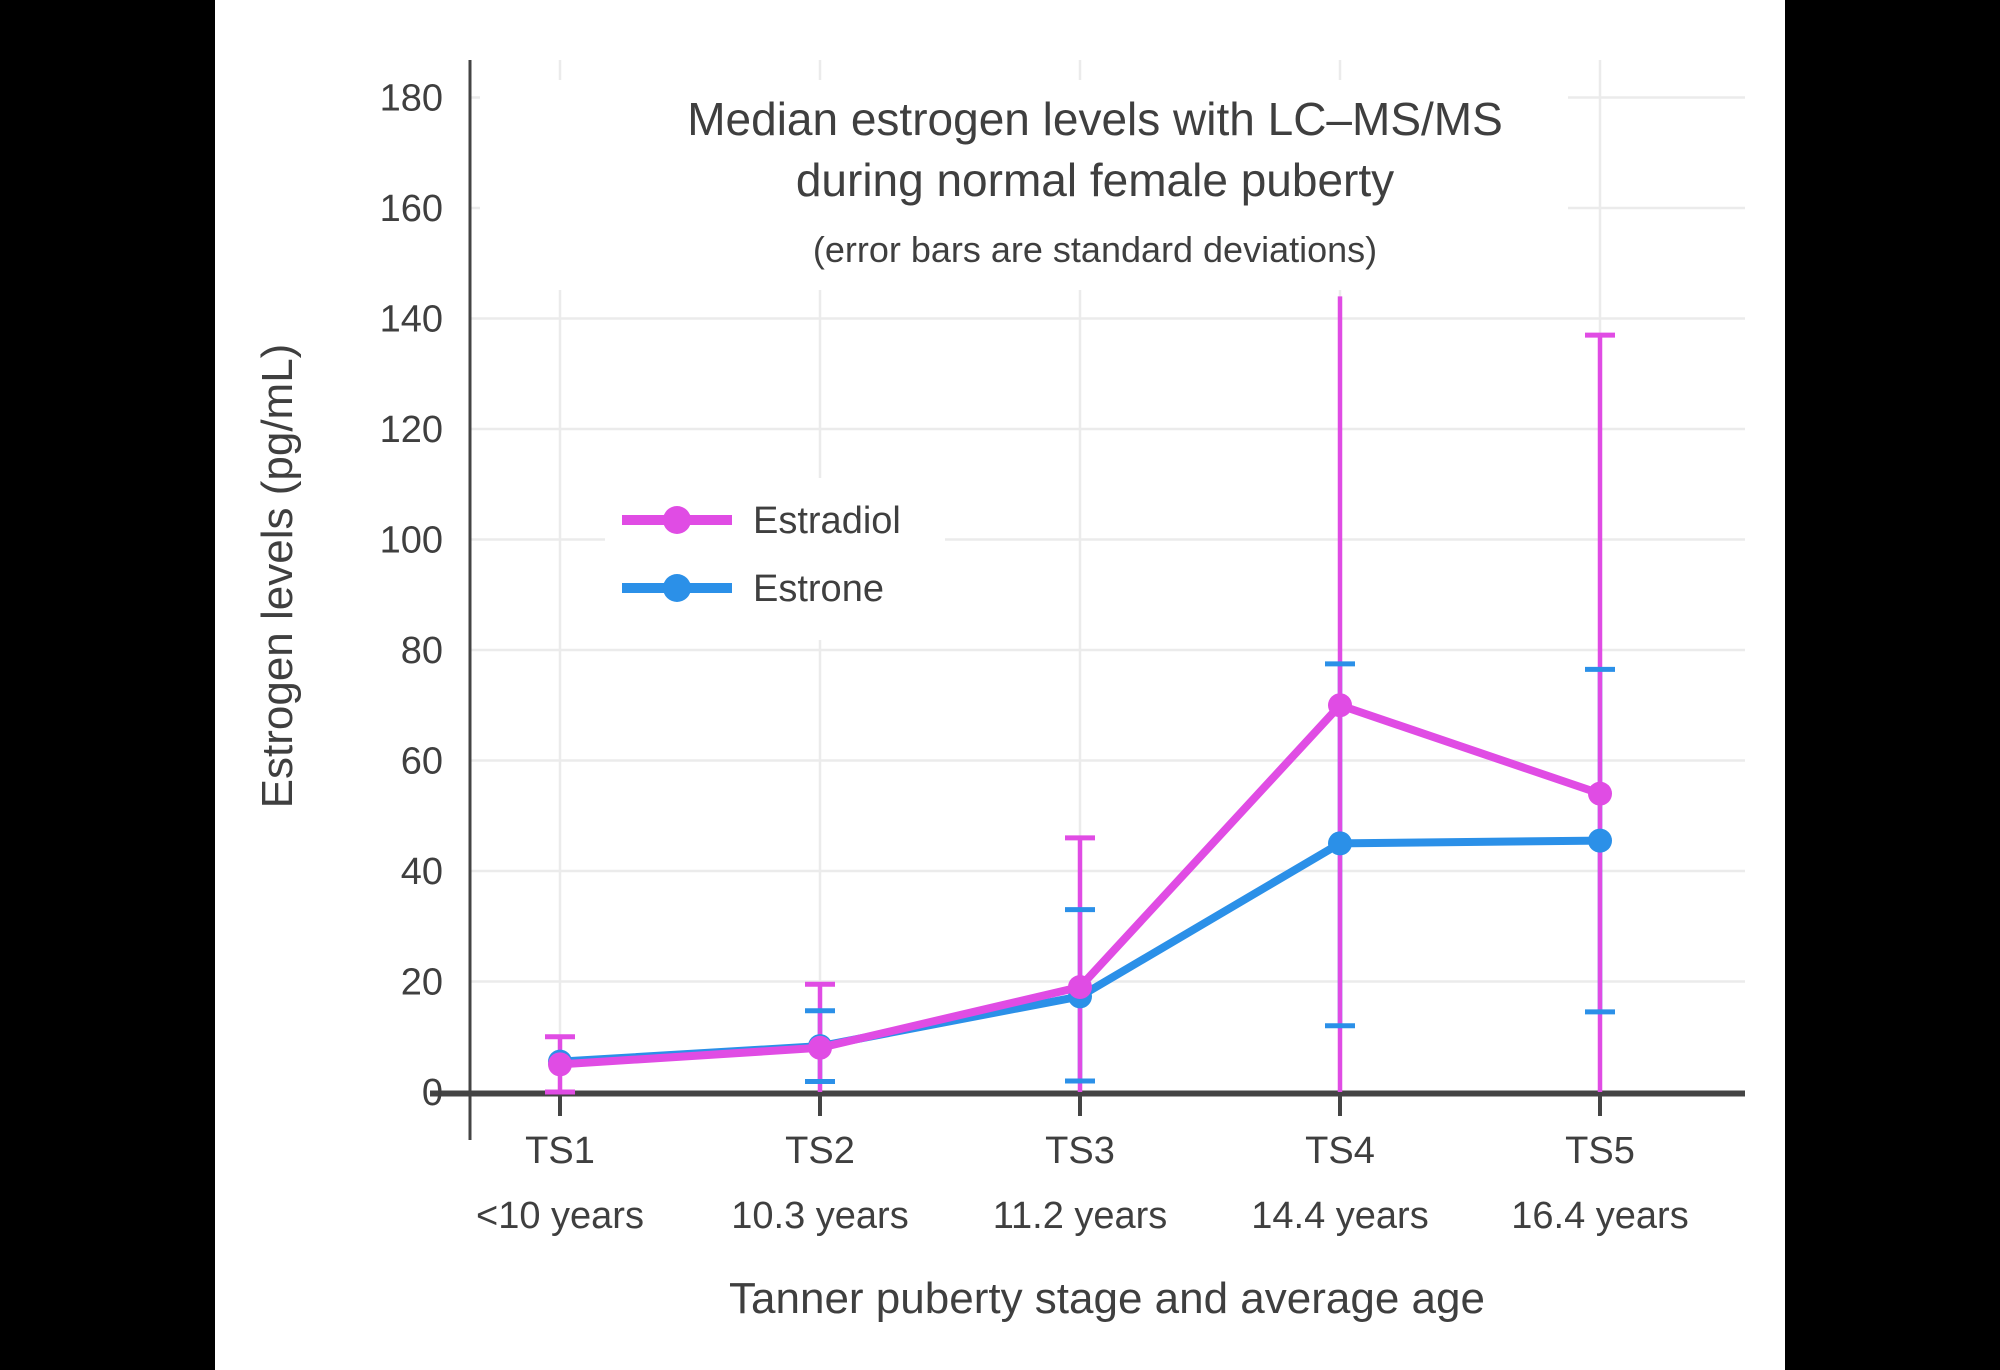 This screenshot has height=1370, width=2000. I want to click on x-tick-age-label: 10.3 years, so click(819, 1216).